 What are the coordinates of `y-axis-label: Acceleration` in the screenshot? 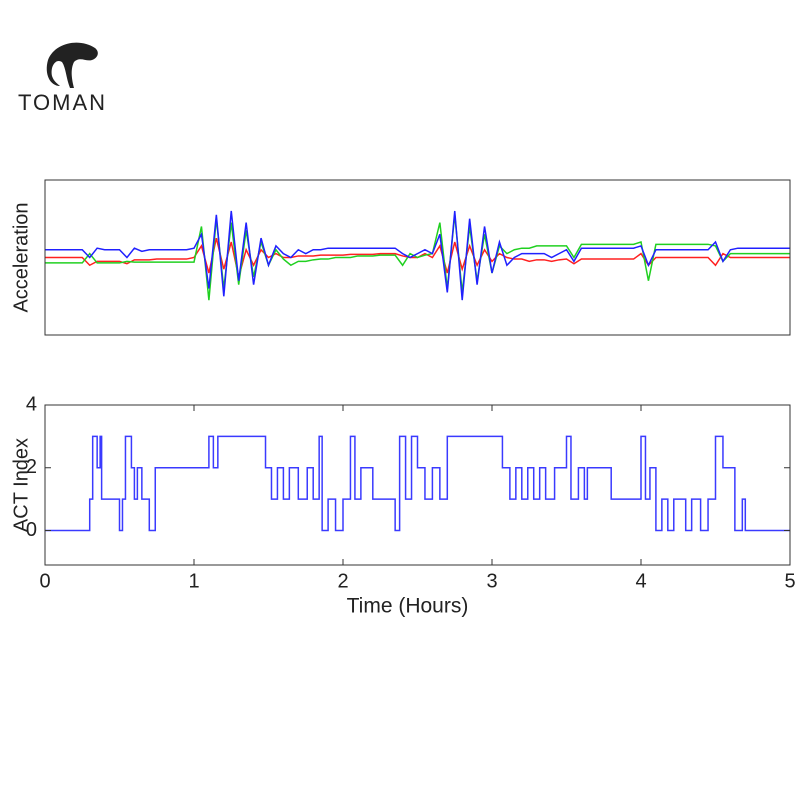 It's located at (21, 257).